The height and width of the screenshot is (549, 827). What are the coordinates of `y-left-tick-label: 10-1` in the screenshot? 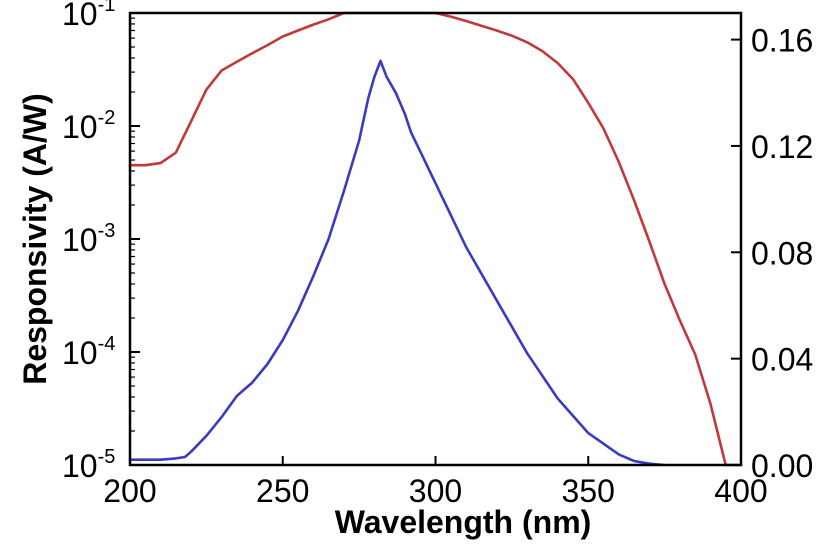 It's located at (88, 16).